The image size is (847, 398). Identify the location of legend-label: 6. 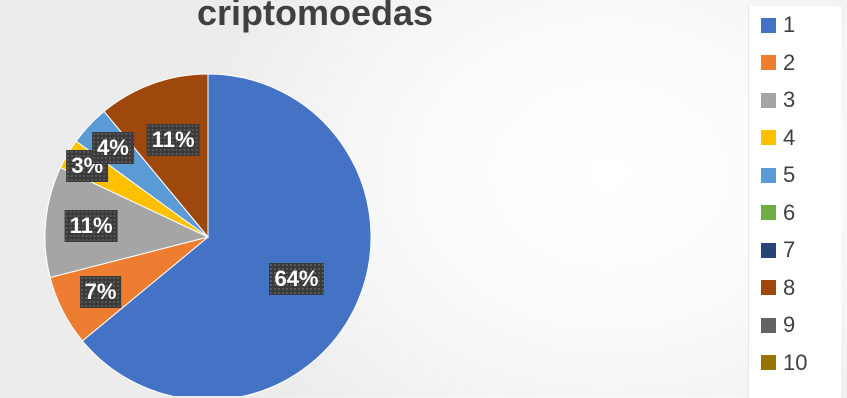
(789, 212).